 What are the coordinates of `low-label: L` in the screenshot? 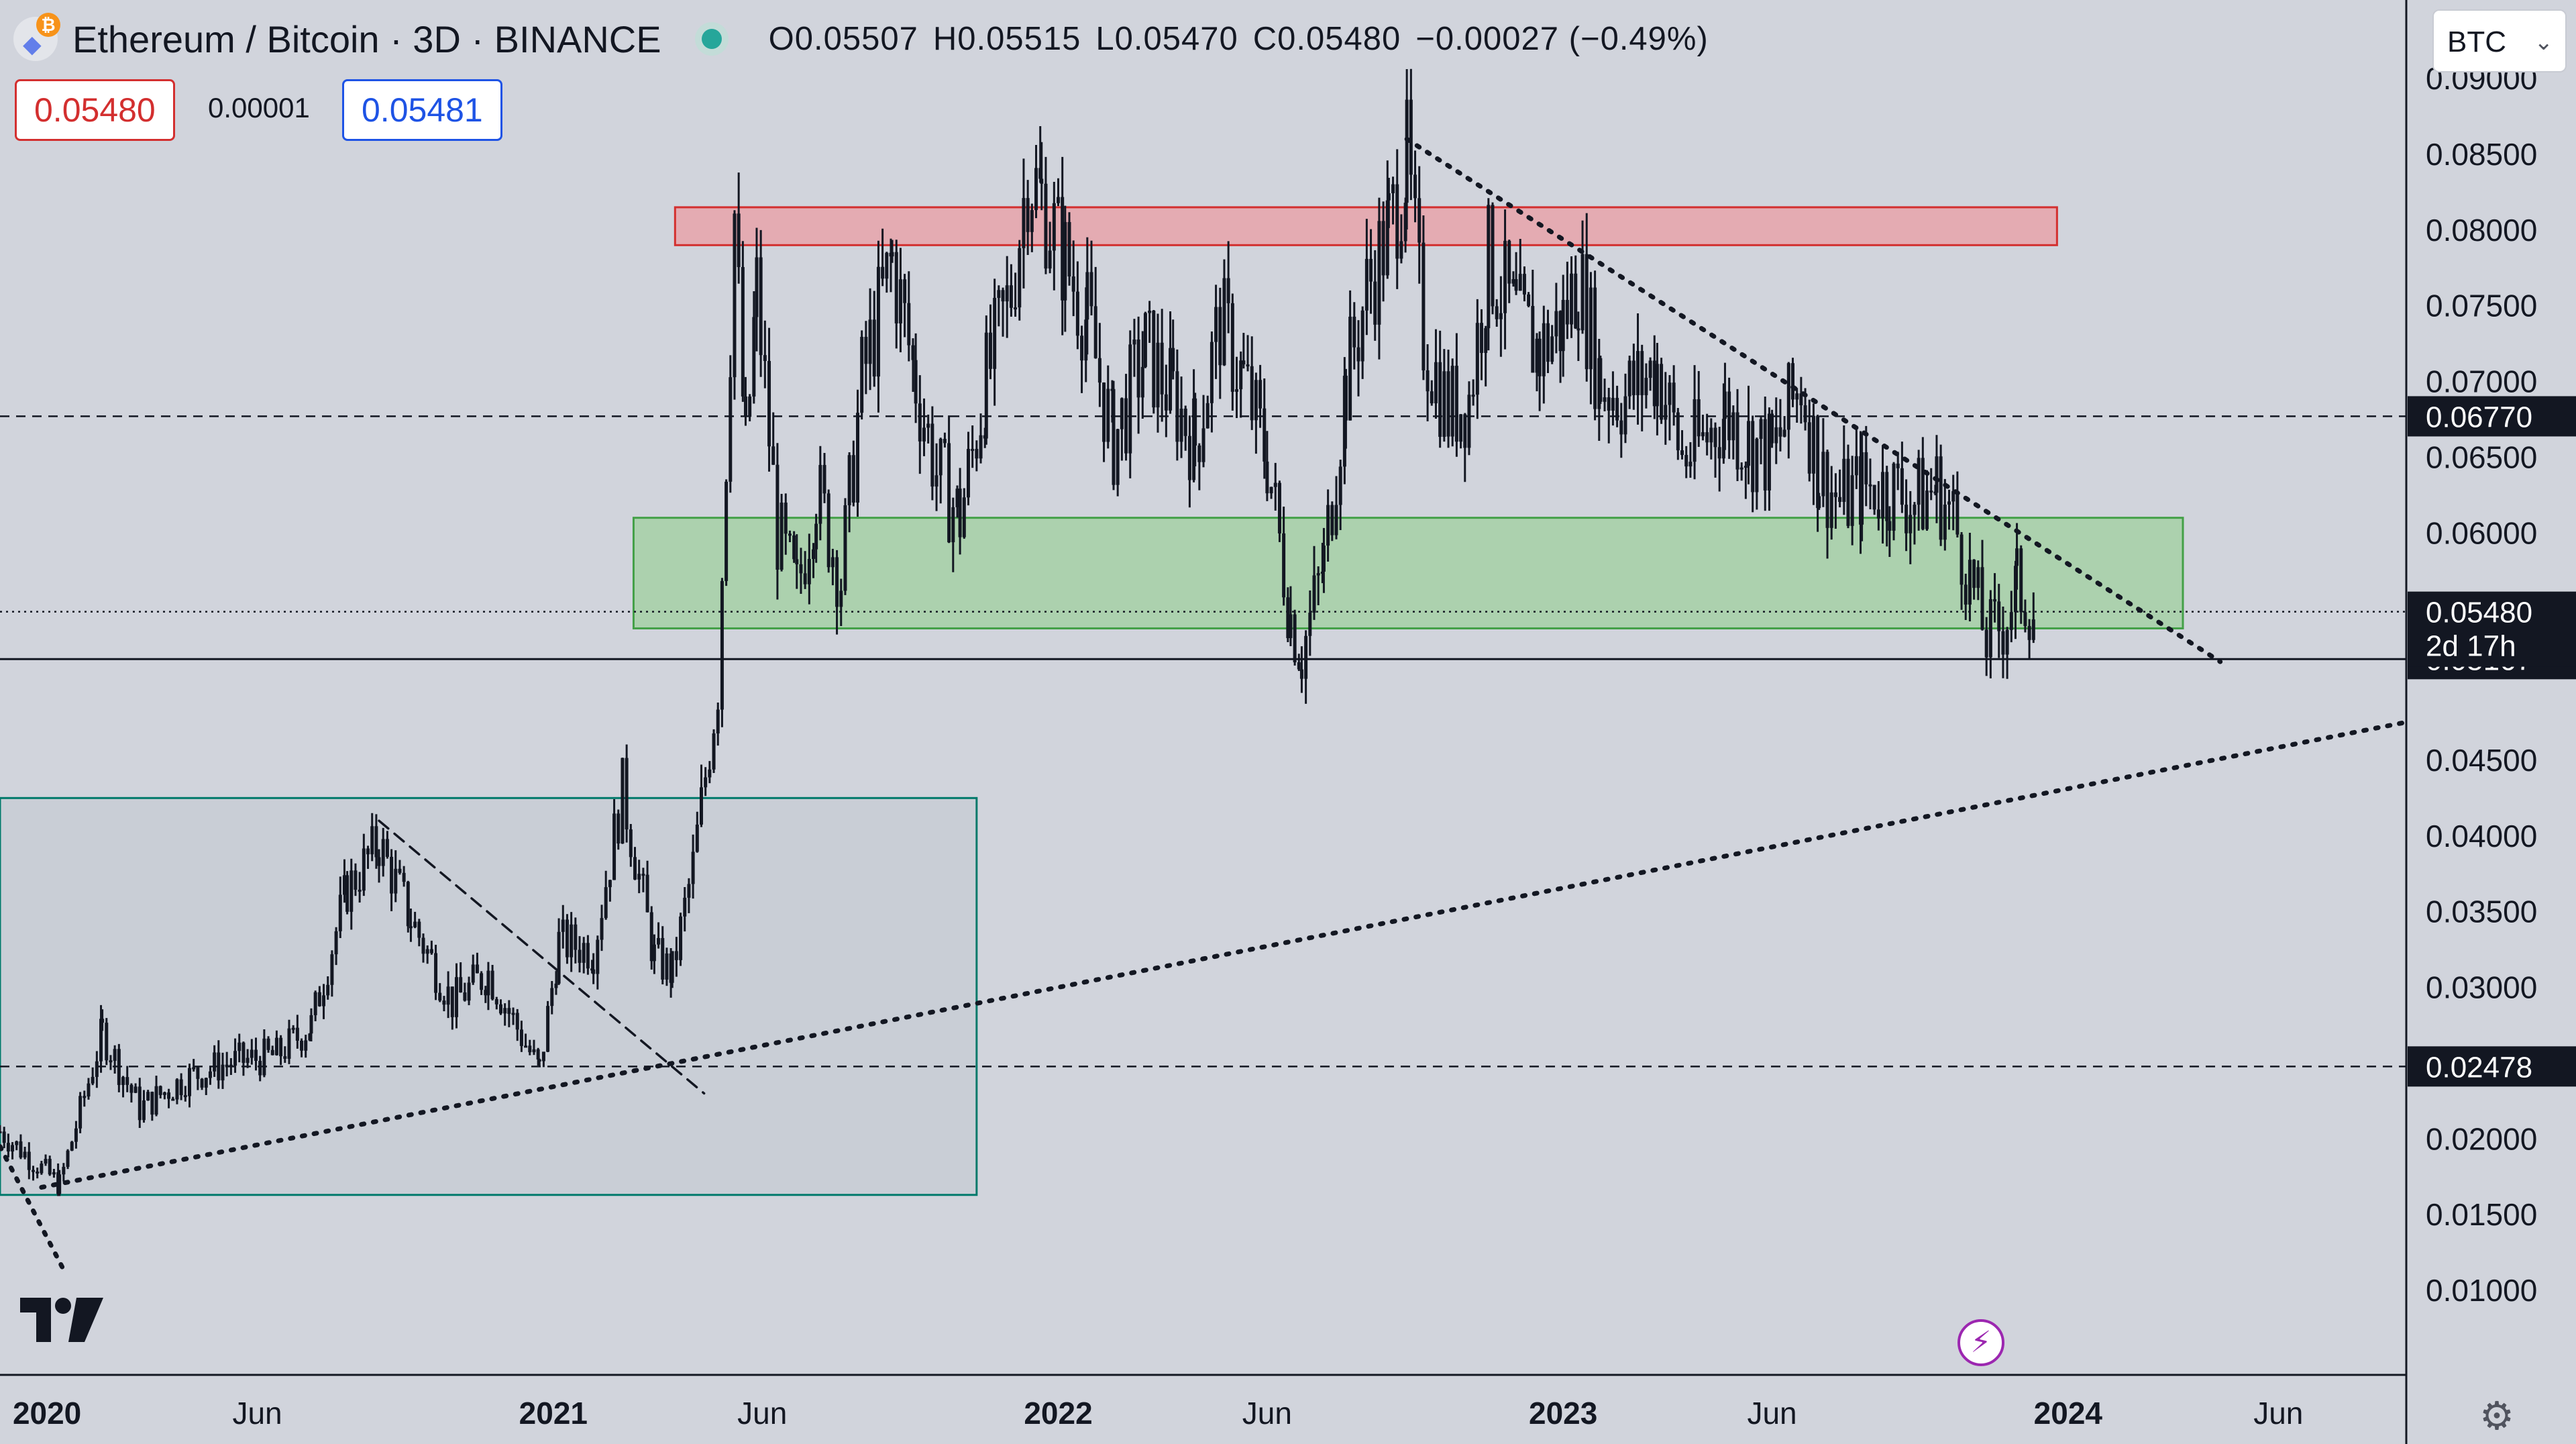 It's located at (1105, 39).